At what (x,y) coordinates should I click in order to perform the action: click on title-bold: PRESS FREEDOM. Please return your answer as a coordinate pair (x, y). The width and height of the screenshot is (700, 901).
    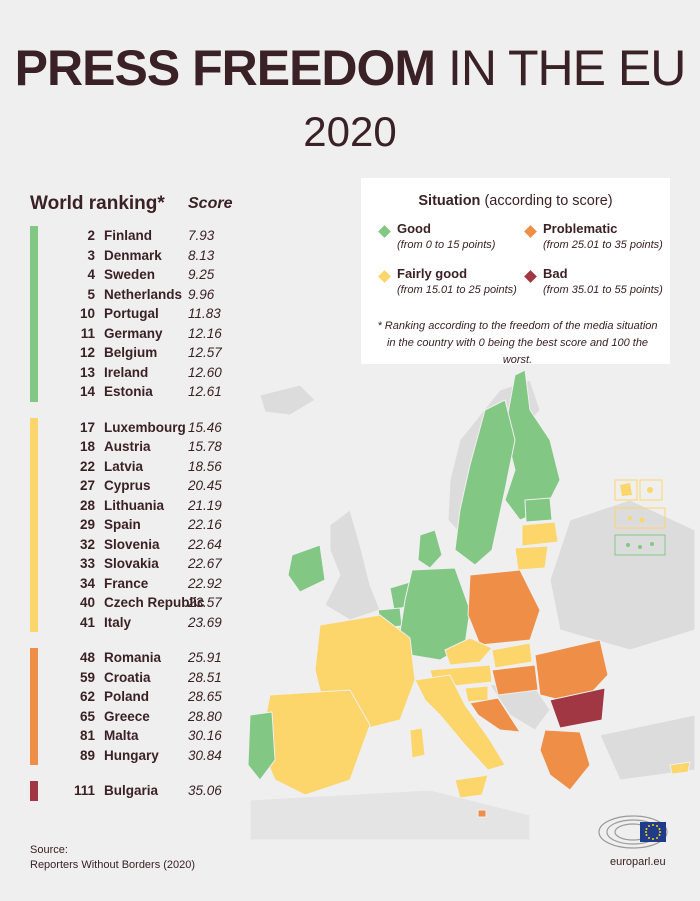
    Looking at the image, I should click on (225, 68).